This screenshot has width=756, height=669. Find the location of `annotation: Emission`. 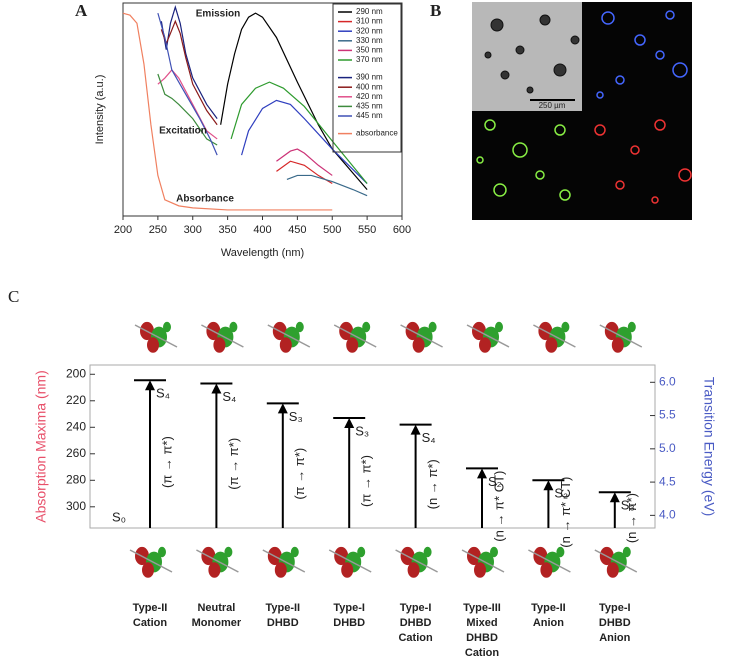

annotation: Emission is located at coordinates (218, 14).